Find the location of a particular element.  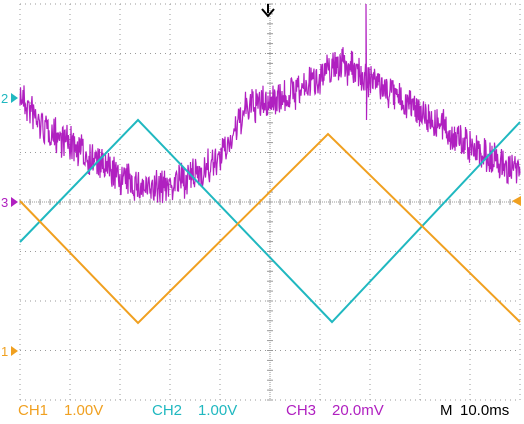

ch1-ground-marker: 1 is located at coordinates (9, 351).